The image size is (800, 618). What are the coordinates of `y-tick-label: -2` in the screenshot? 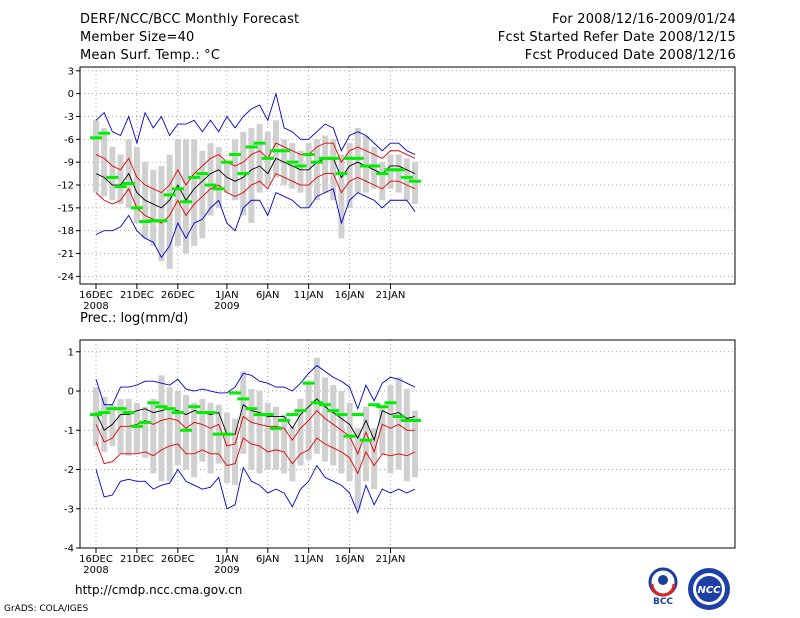 It's located at (69, 470).